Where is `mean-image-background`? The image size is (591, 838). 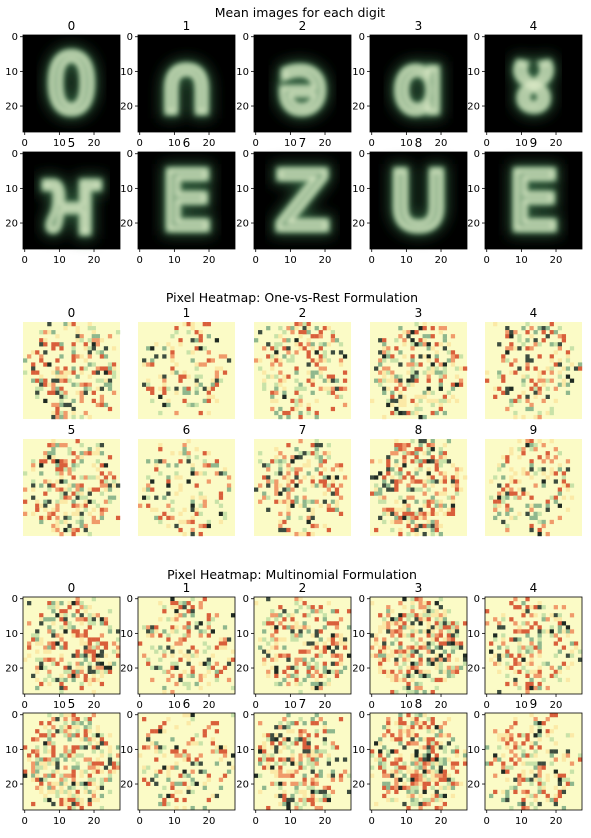
mean-image-background is located at coordinates (533, 200).